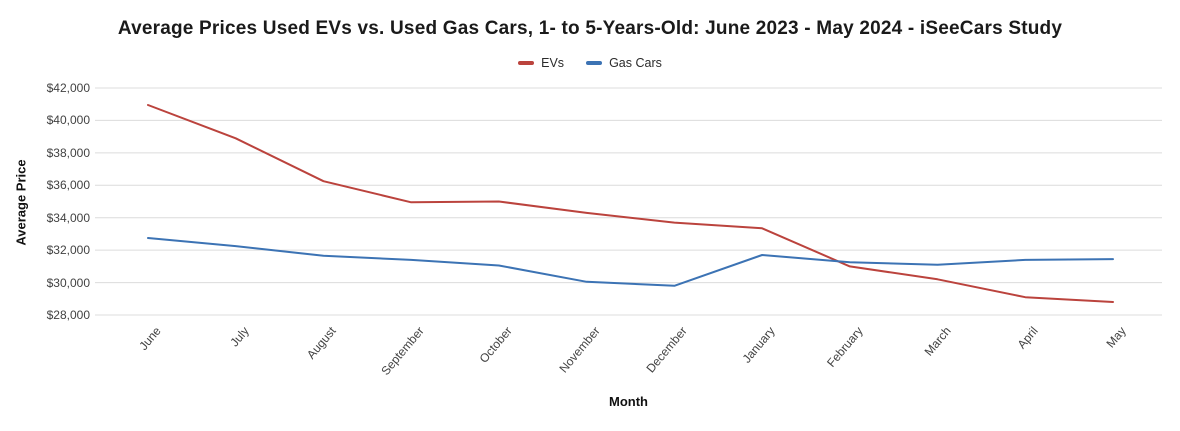 This screenshot has width=1180, height=431. I want to click on legend: EVs Gas Cars, so click(590, 63).